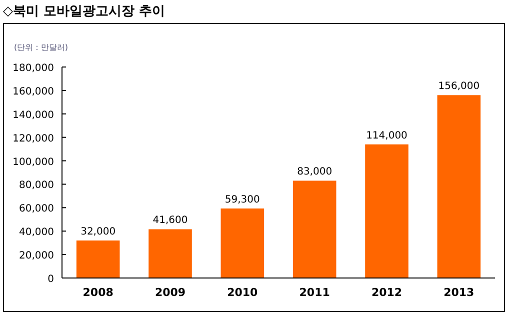 The width and height of the screenshot is (508, 317). I want to click on x-tick-label: 2013, so click(459, 292).